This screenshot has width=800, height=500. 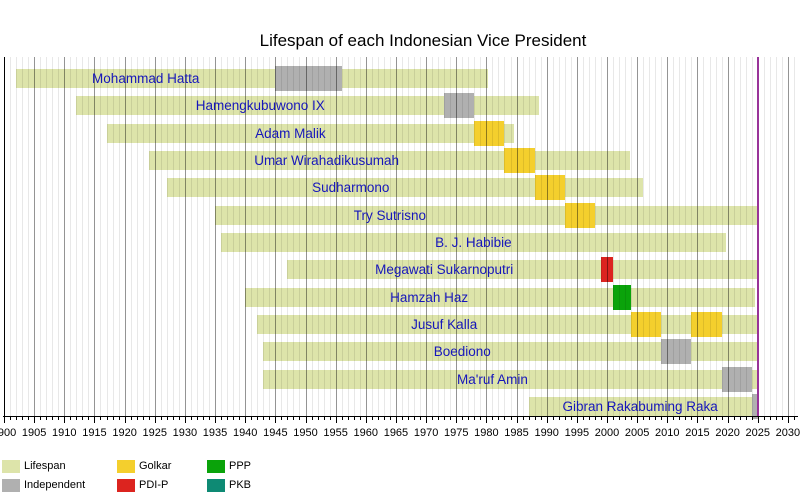 What do you see at coordinates (546, 433) in the screenshot?
I see `axis-tick-label: 1990` at bounding box center [546, 433].